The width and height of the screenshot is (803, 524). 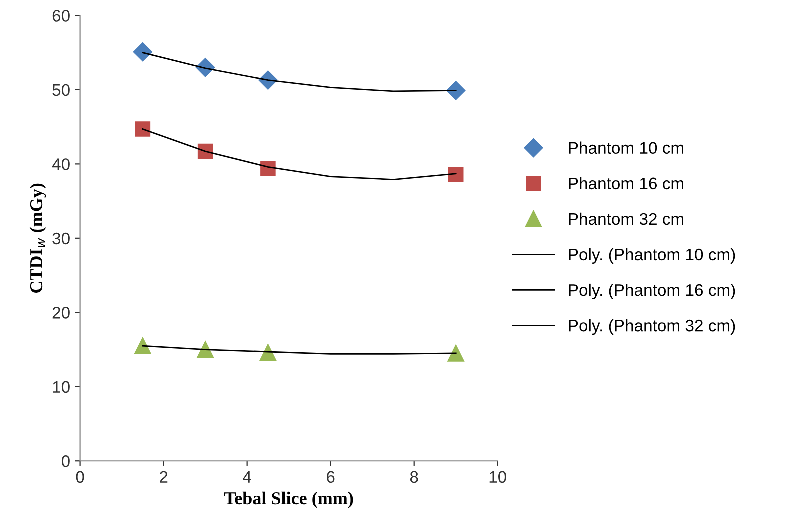 What do you see at coordinates (652, 327) in the screenshot?
I see `legend-label: Poly. (Phantom 32 cm)` at bounding box center [652, 327].